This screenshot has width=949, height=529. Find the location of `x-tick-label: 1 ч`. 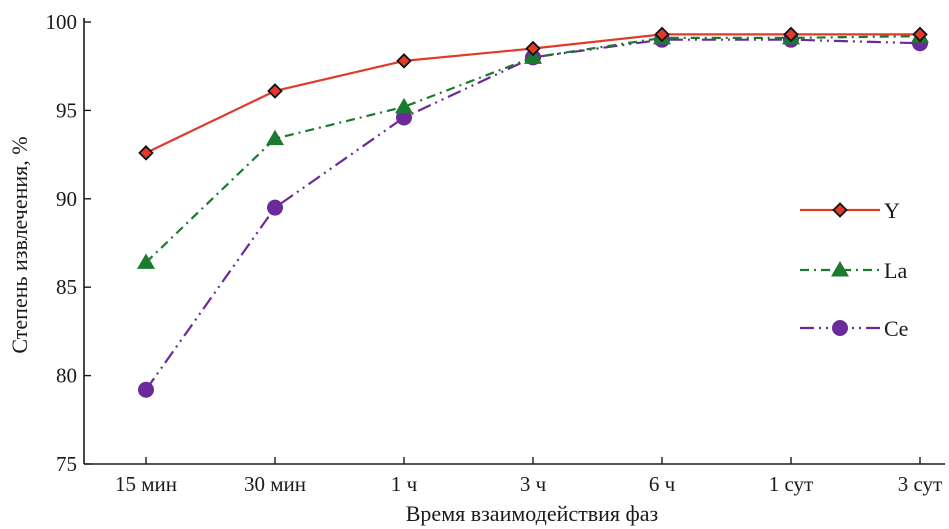

x-tick-label: 1 ч is located at coordinates (404, 484).